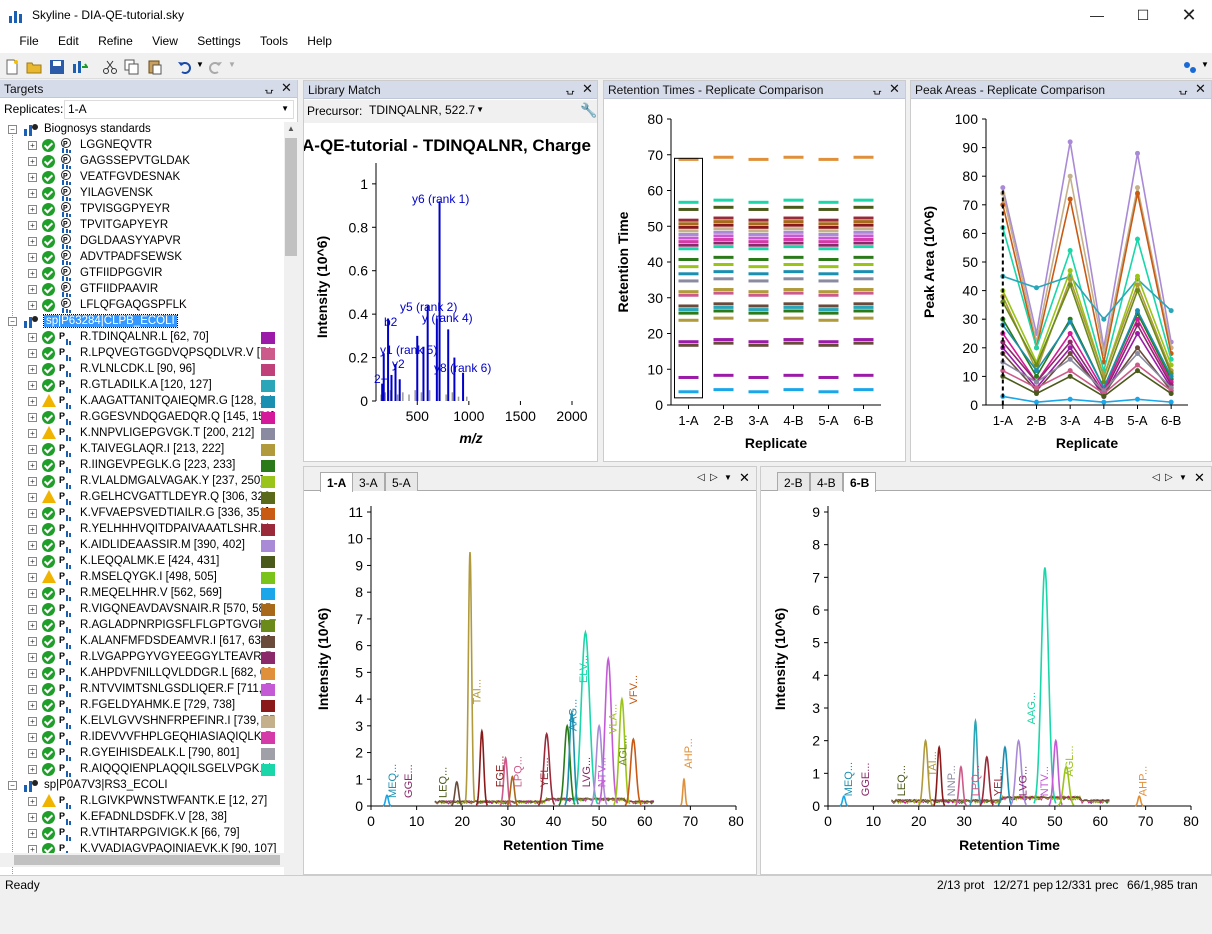 The image size is (1212, 934). Describe the element at coordinates (1097, 15) in the screenshot. I see `minimize-button: —` at that location.